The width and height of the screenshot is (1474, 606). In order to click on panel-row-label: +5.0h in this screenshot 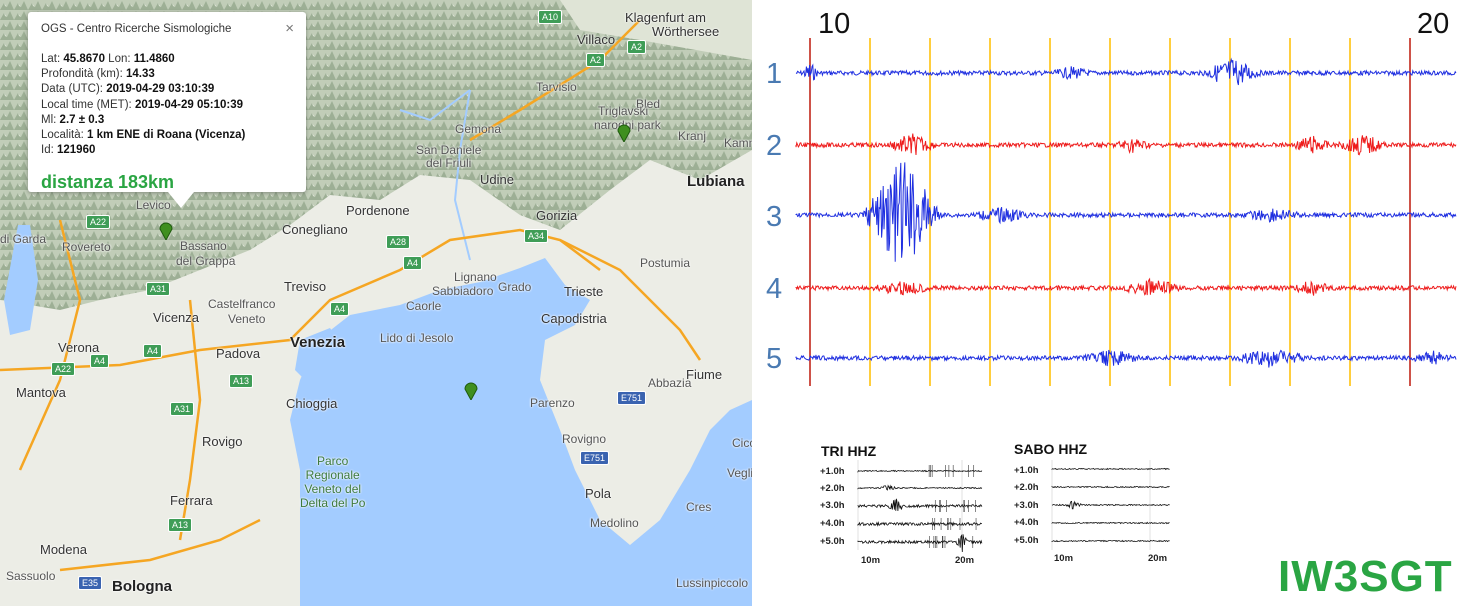, I will do `click(832, 541)`.